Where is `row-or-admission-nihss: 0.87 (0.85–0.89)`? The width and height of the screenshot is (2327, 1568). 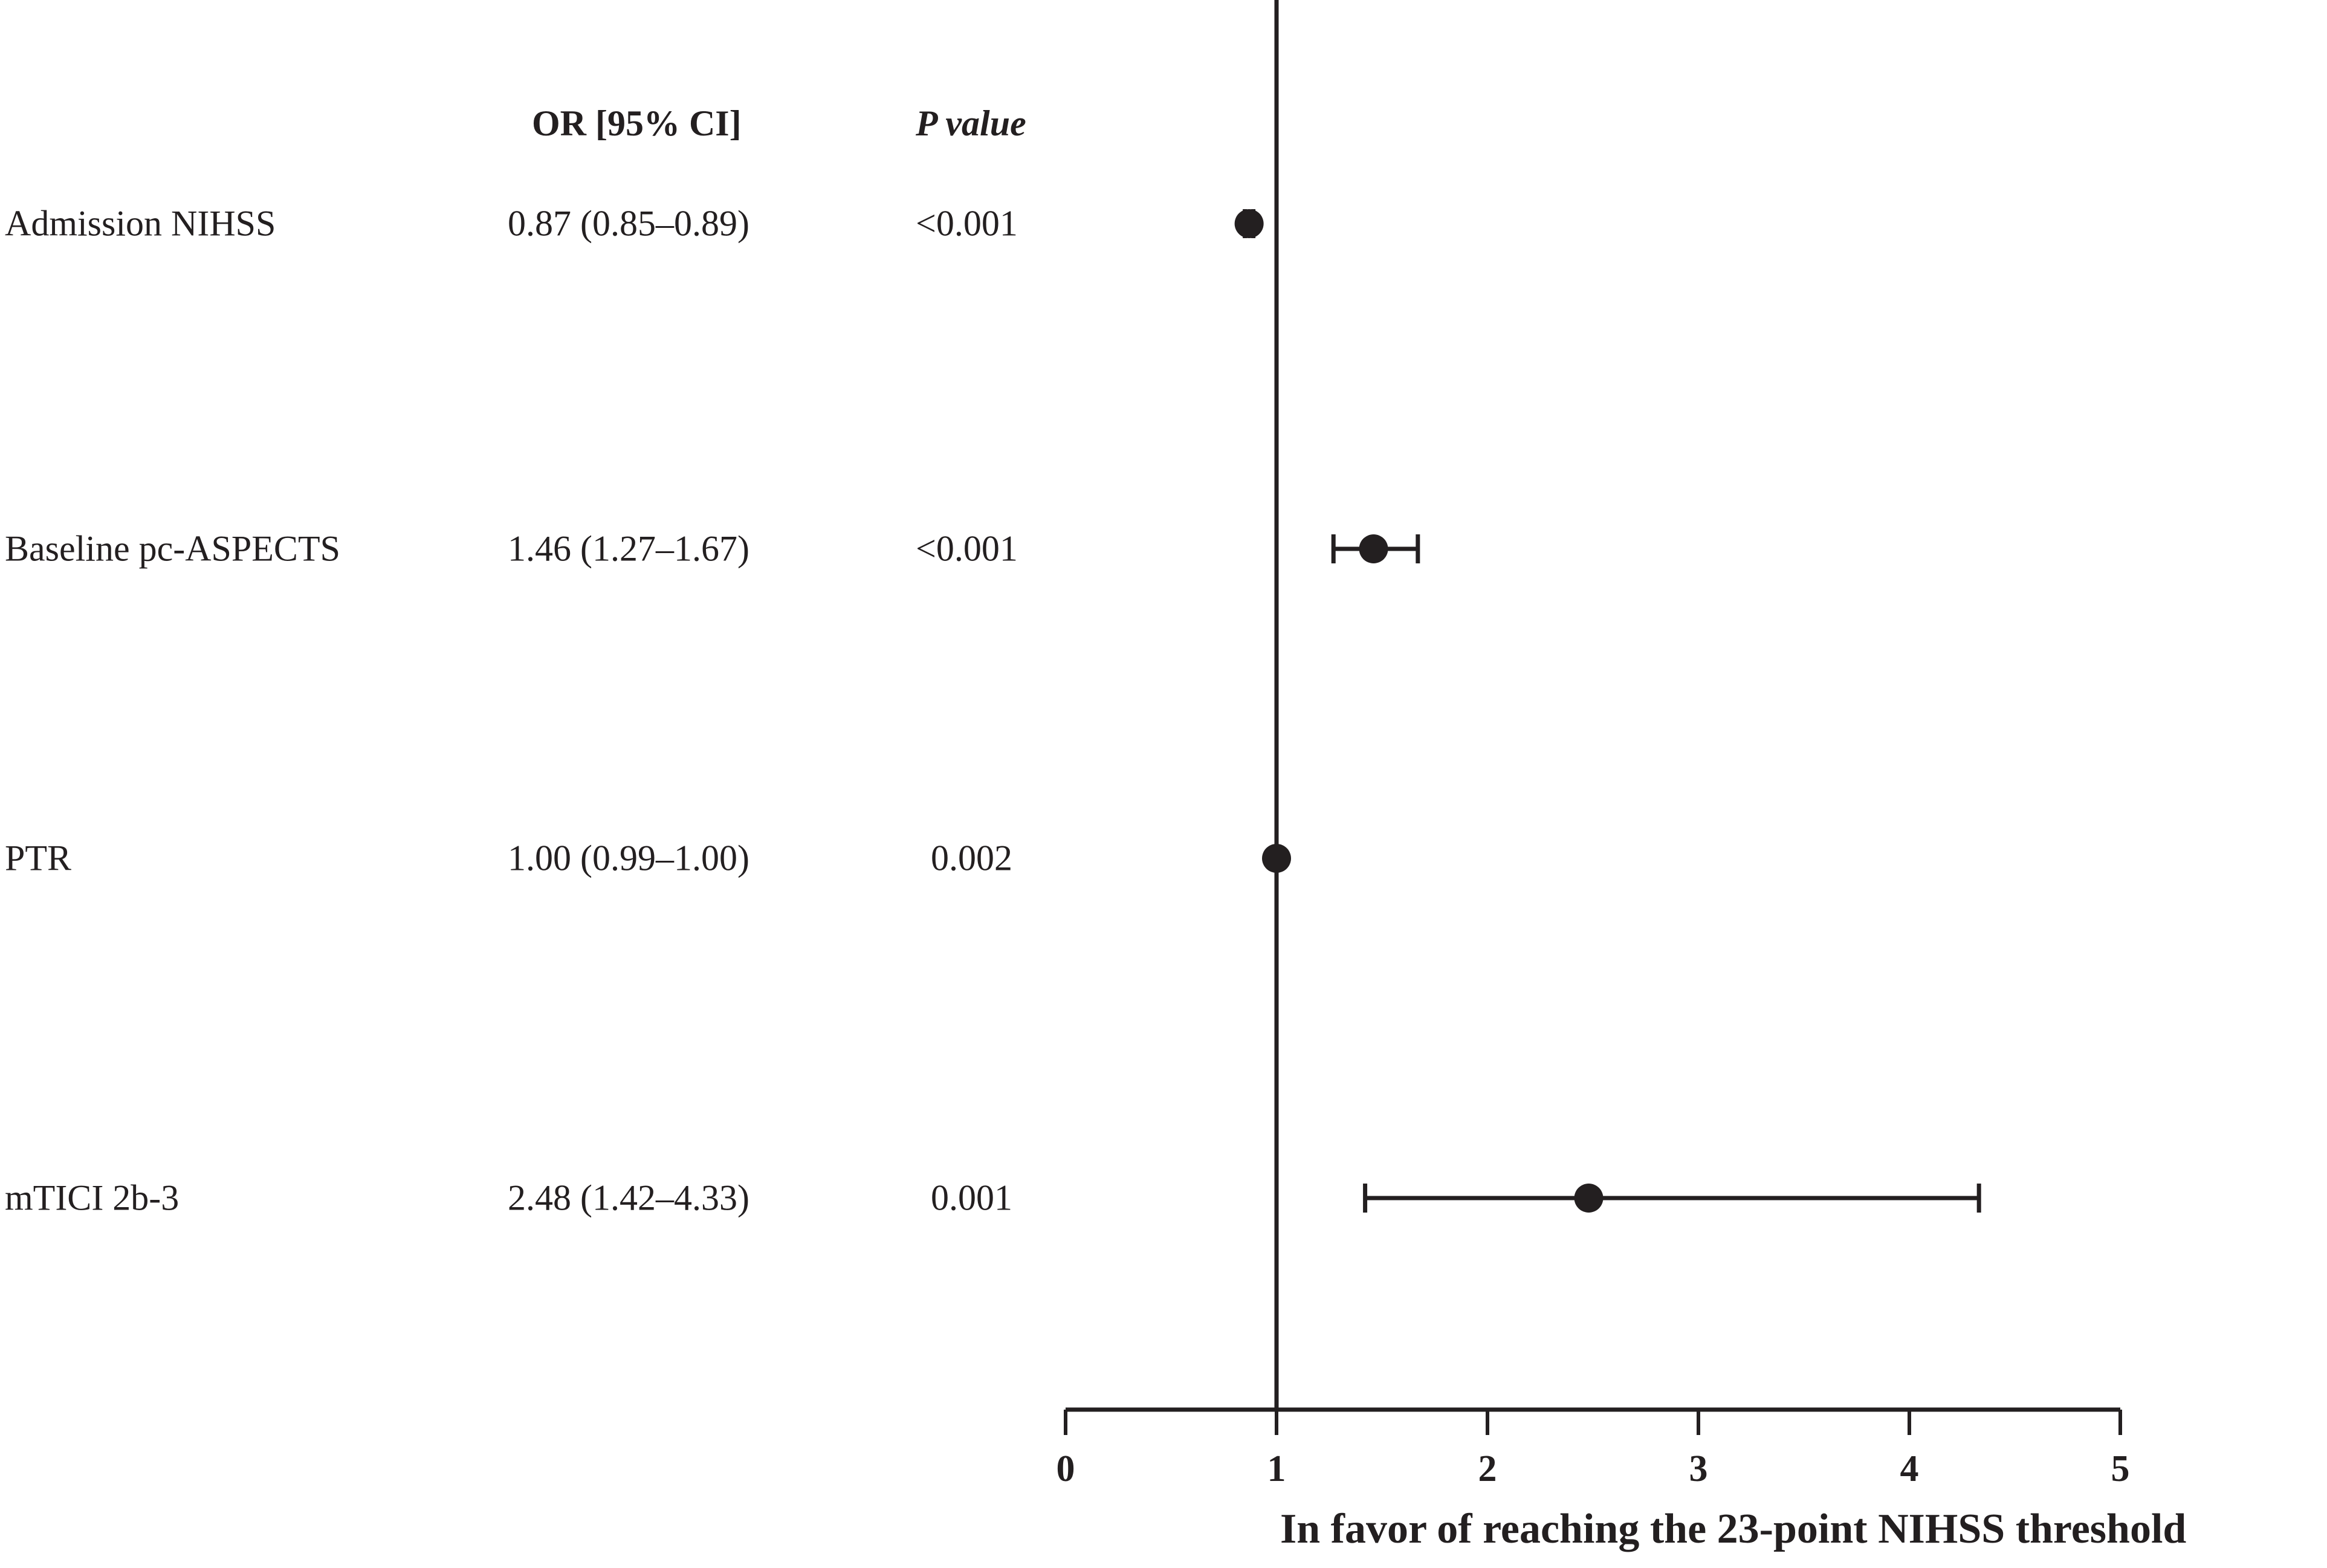
row-or-admission-nihss: 0.87 (0.85–0.89) is located at coordinates (628, 223).